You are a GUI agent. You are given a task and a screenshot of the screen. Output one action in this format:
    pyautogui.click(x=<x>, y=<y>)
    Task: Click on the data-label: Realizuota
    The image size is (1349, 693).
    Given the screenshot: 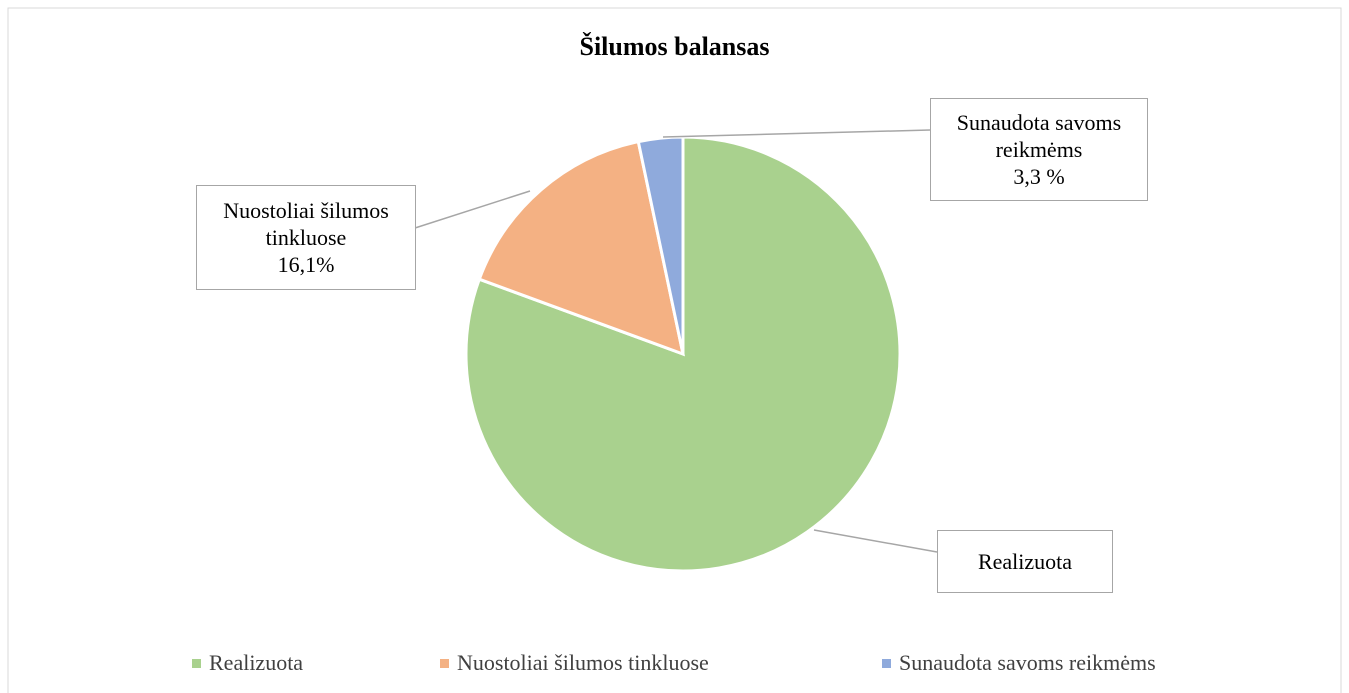 What is the action you would take?
    pyautogui.click(x=1025, y=561)
    